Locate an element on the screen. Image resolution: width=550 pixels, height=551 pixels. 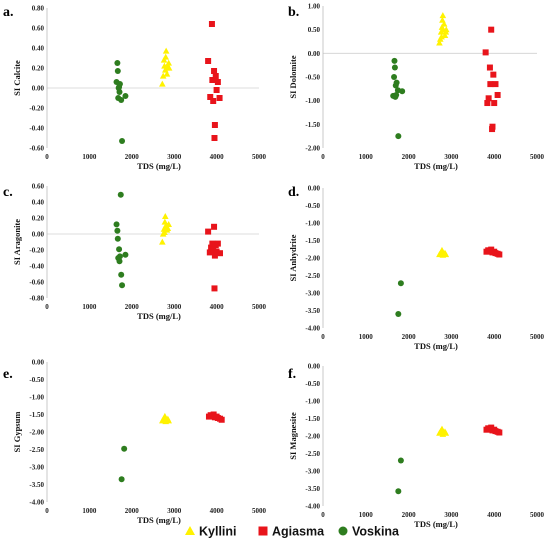
x-tick-label: 5000 is located at coordinates (537, 515).